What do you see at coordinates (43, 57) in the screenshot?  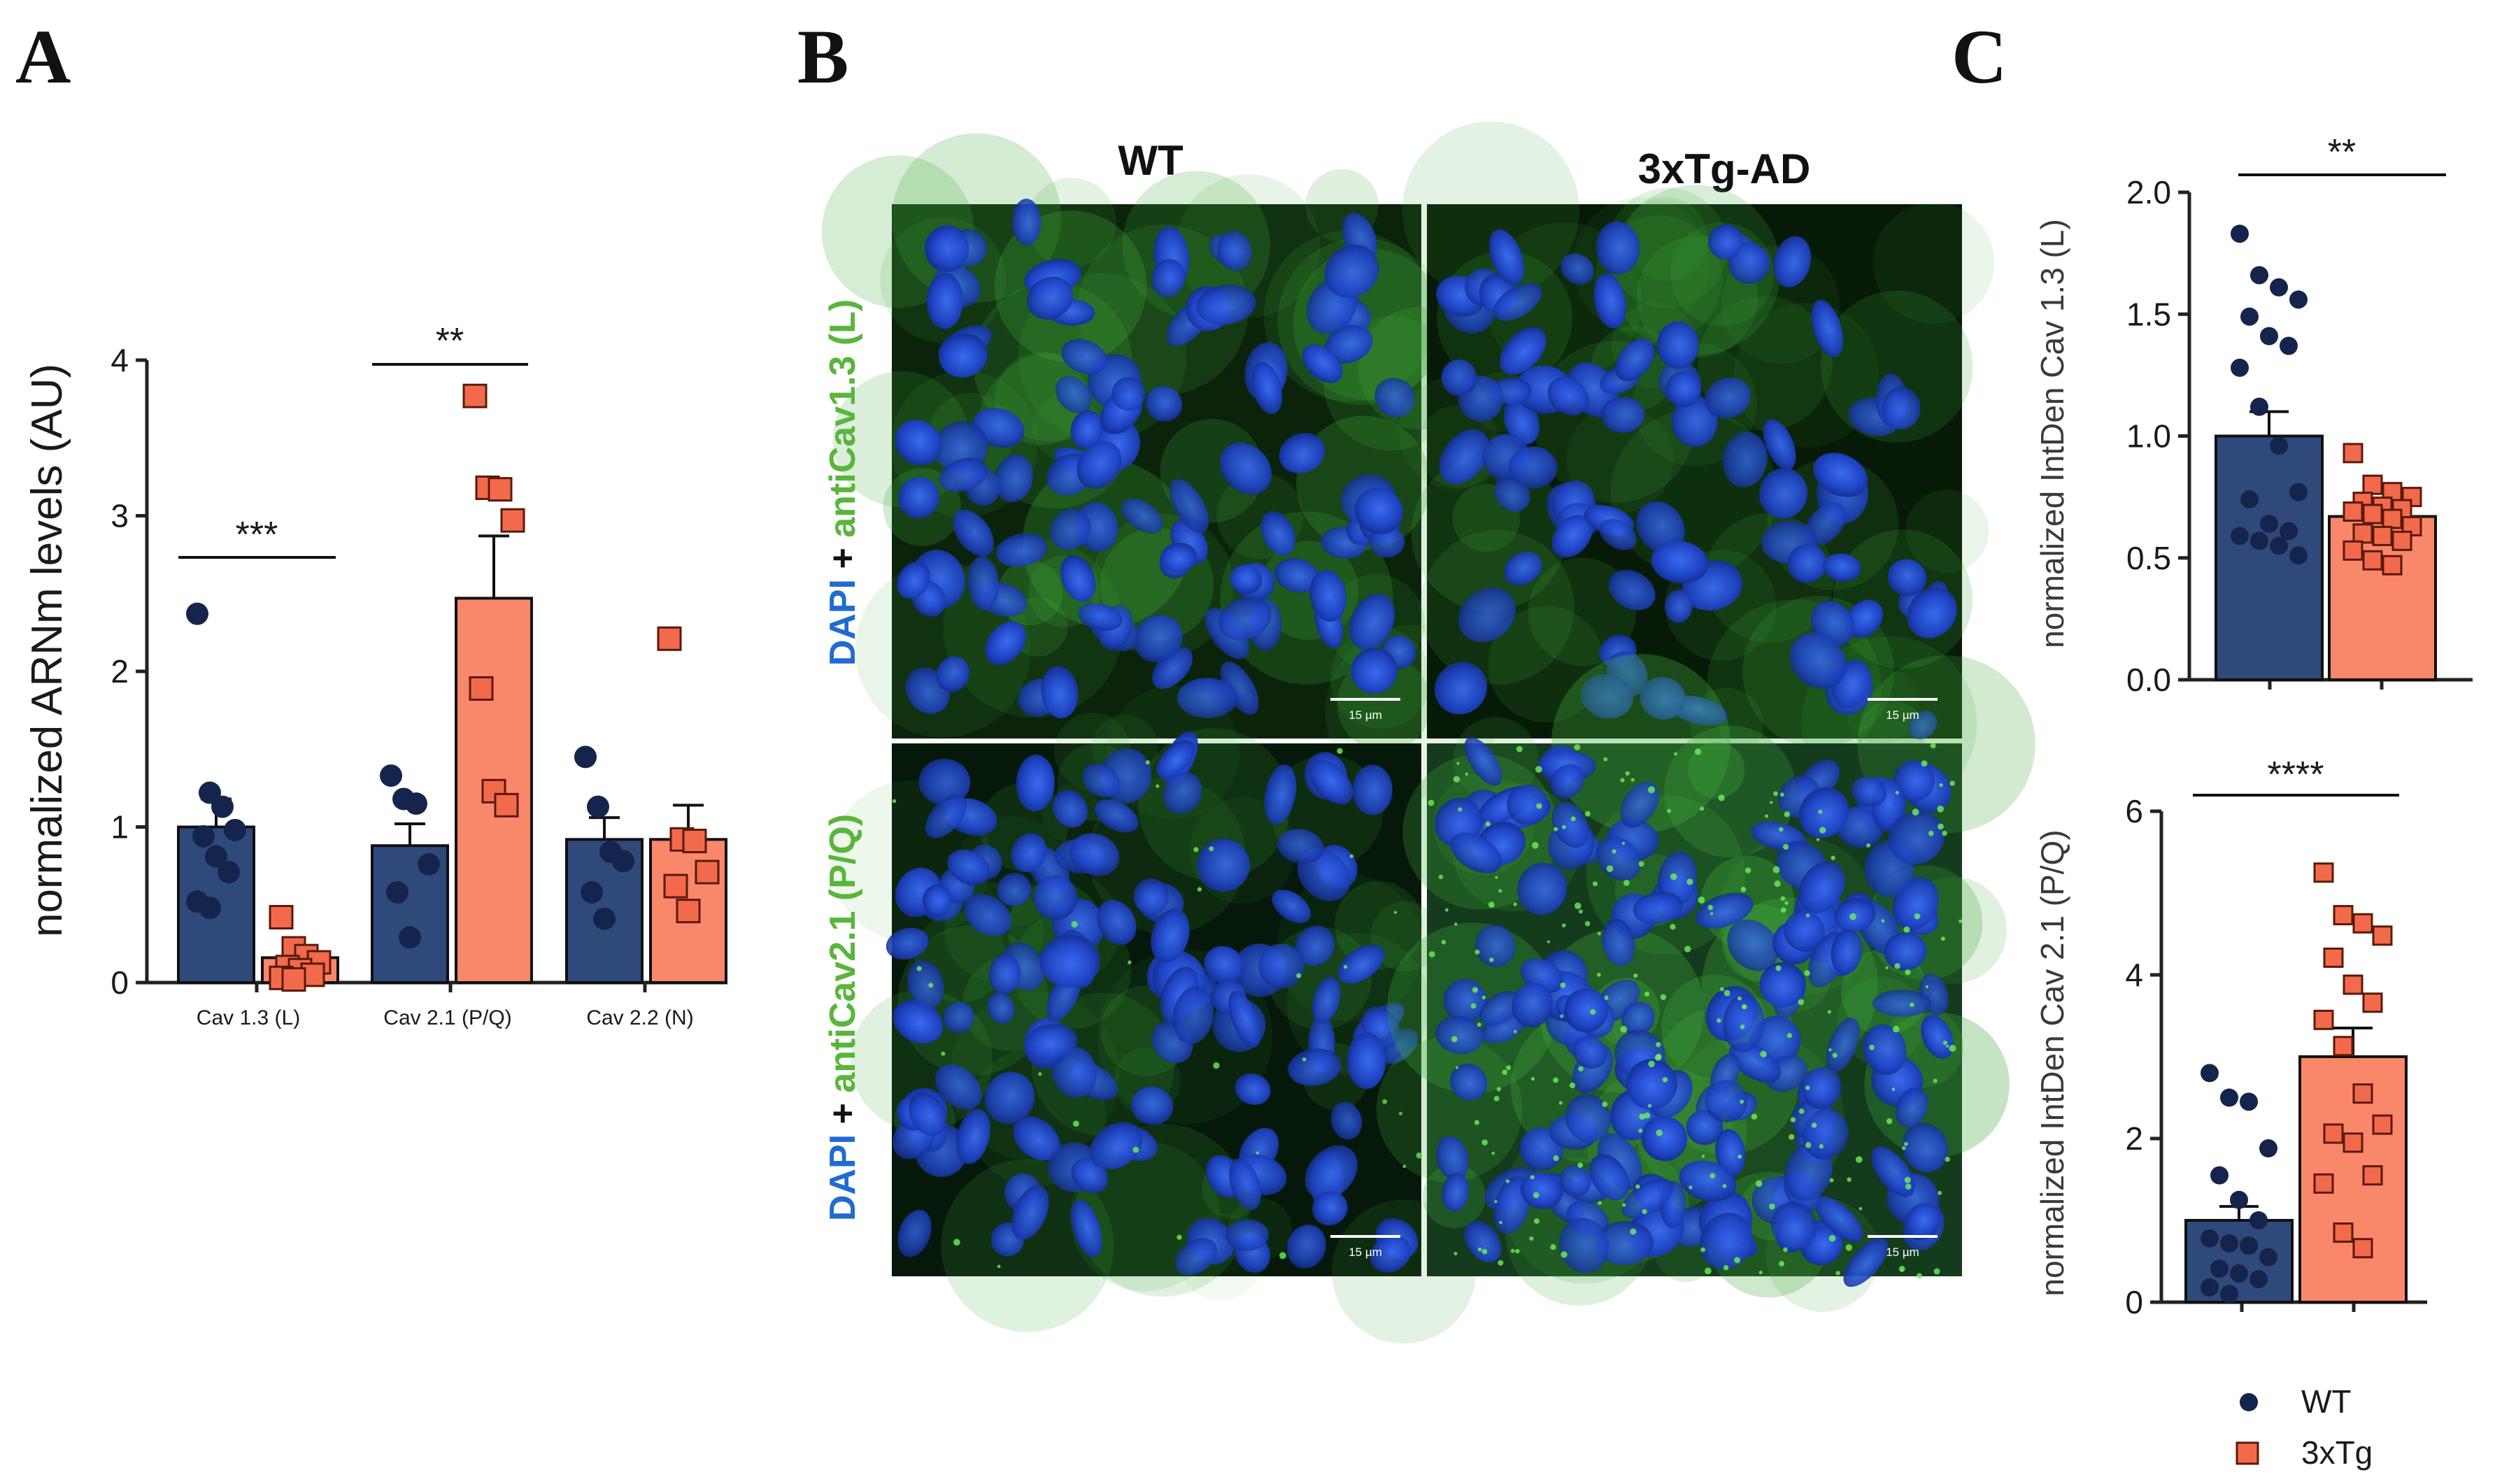 I see `panel-letter-a: A` at bounding box center [43, 57].